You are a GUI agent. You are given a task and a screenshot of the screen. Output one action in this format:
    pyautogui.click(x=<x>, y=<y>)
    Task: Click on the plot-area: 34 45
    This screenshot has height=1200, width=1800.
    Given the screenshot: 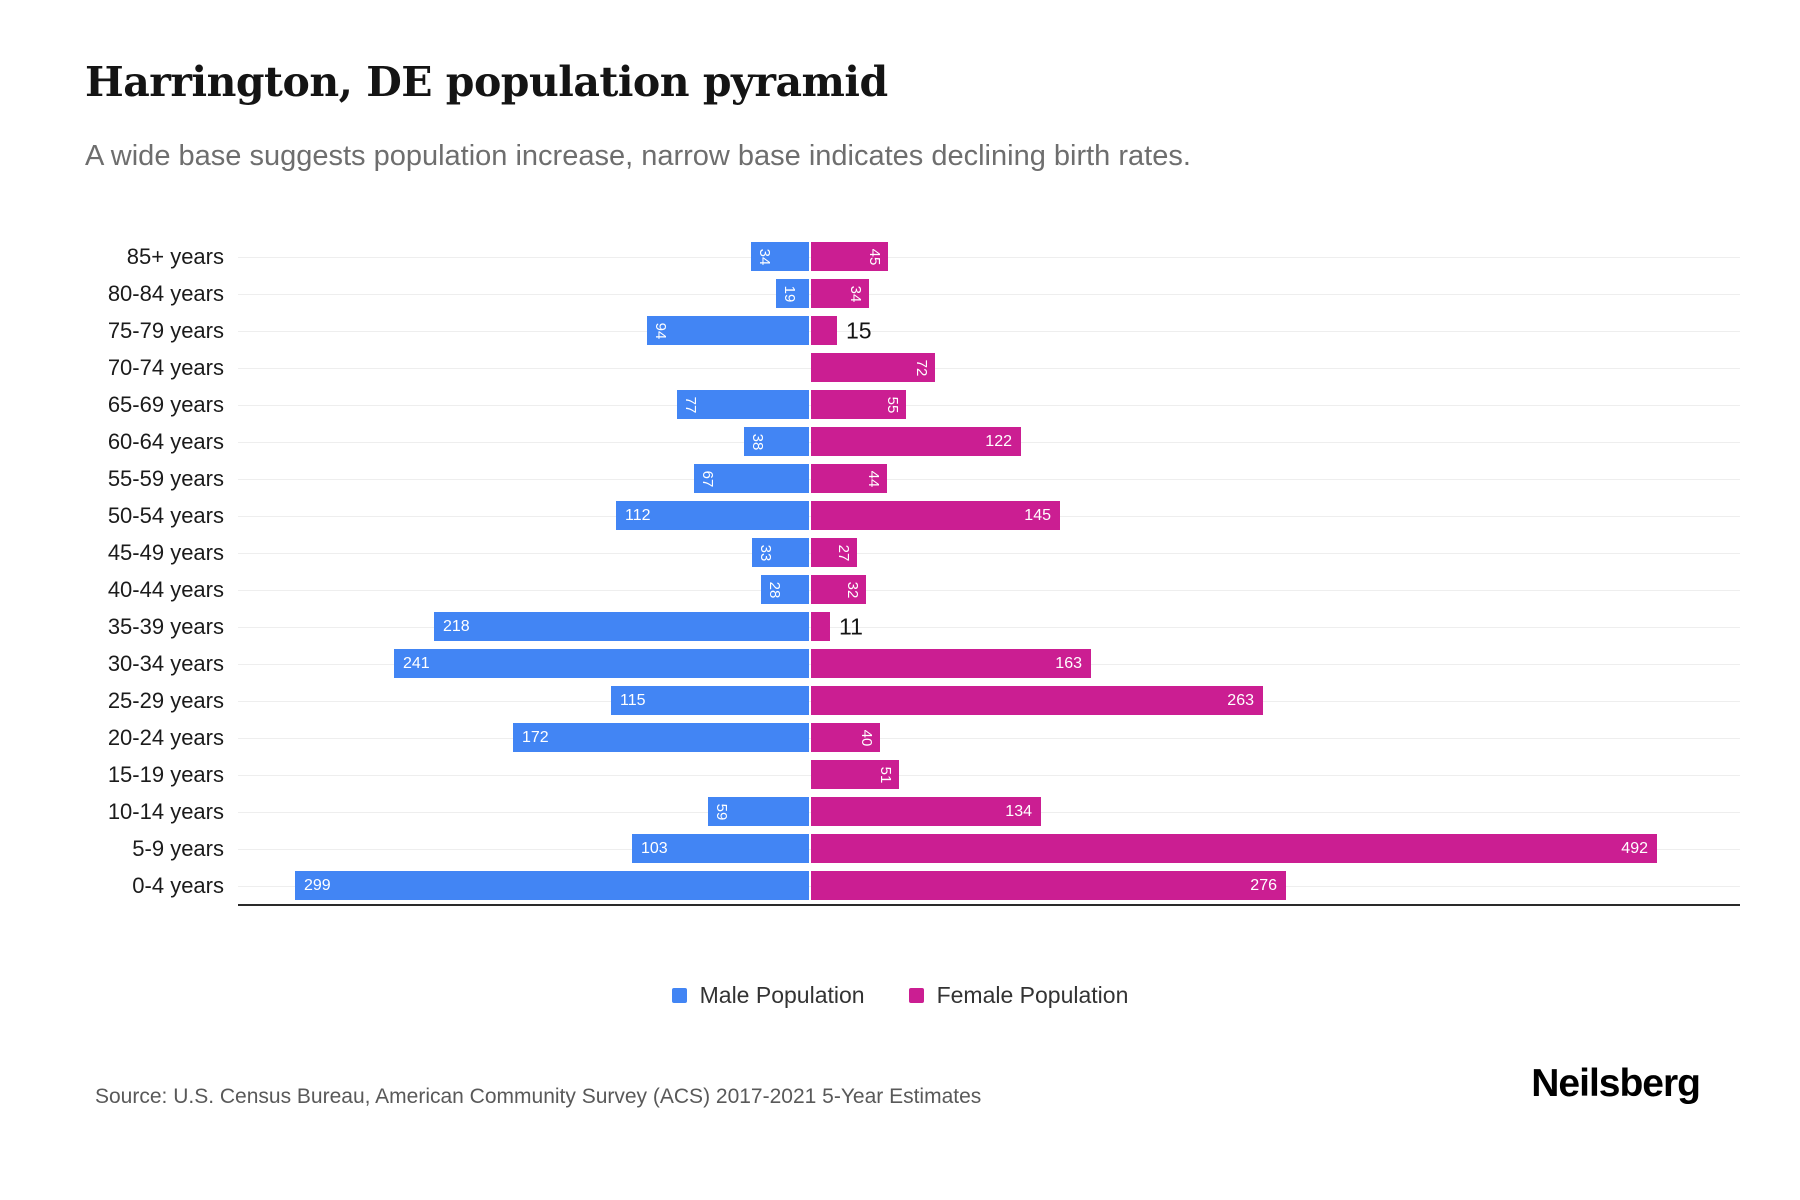 What is the action you would take?
    pyautogui.click(x=989, y=256)
    